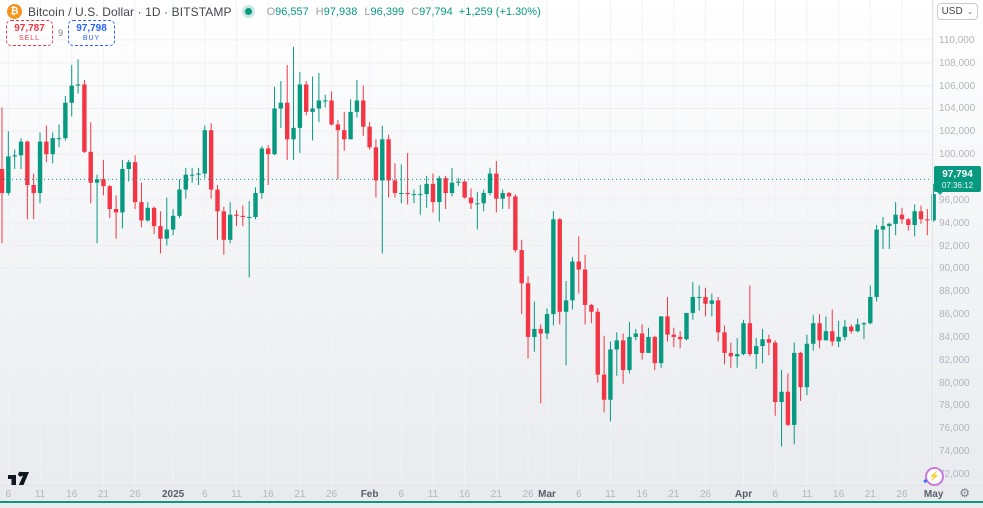  I want to click on bolt-icon: ⚡, so click(934, 476).